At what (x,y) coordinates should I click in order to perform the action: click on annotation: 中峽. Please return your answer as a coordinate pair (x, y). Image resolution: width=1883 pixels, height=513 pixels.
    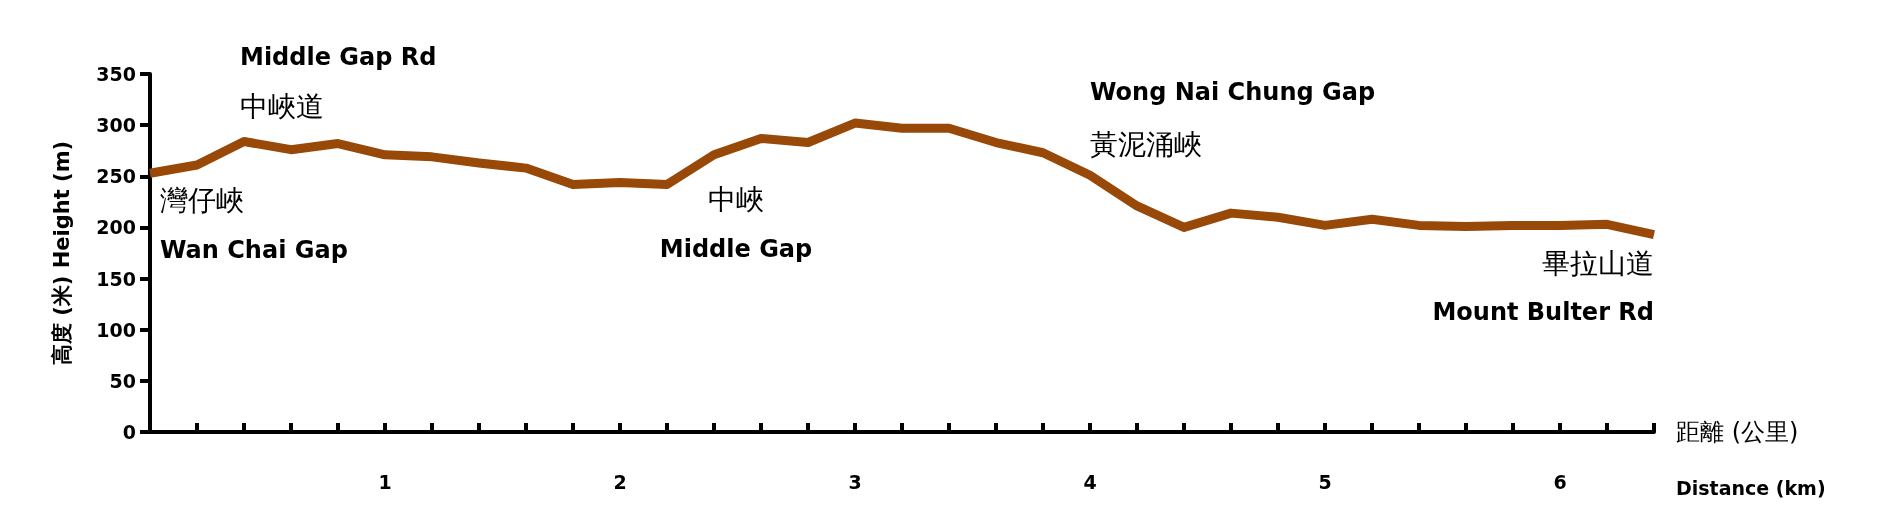
    Looking at the image, I should click on (736, 199).